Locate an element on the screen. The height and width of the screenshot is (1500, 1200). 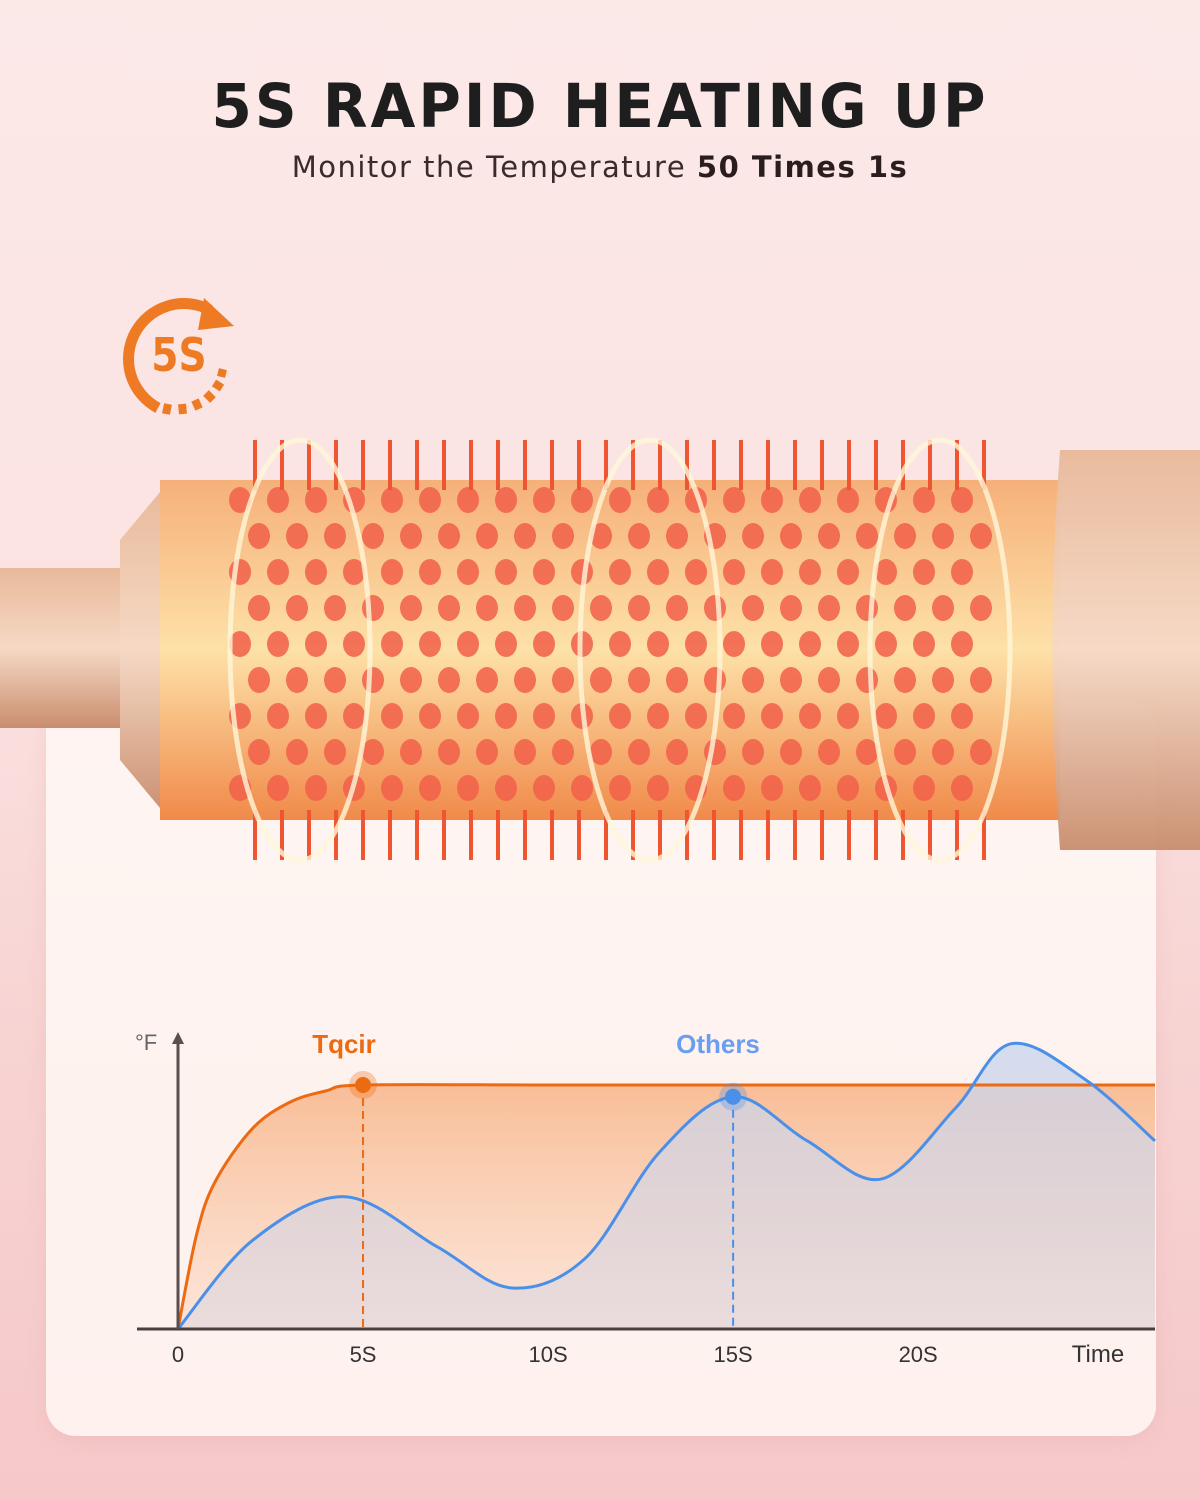
x-tick-label: 0 is located at coordinates (178, 1354).